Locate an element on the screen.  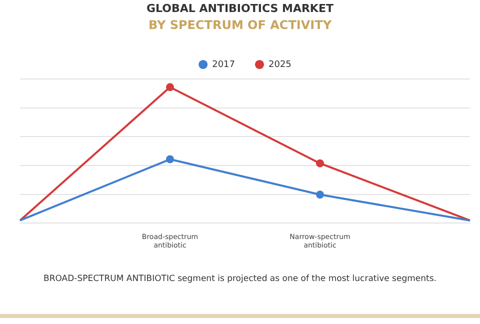
legend-label: 2025 is located at coordinates (280, 65).